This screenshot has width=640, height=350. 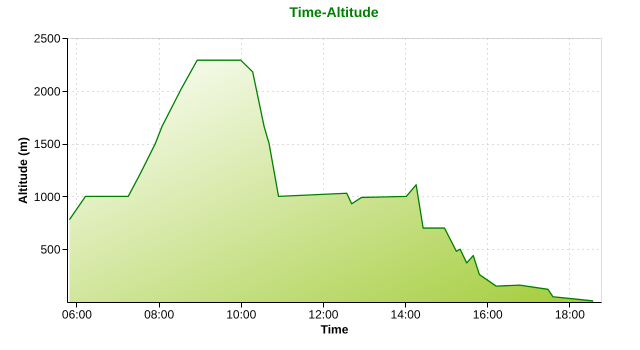 What do you see at coordinates (47, 91) in the screenshot?
I see `y-tick-label: 2000` at bounding box center [47, 91].